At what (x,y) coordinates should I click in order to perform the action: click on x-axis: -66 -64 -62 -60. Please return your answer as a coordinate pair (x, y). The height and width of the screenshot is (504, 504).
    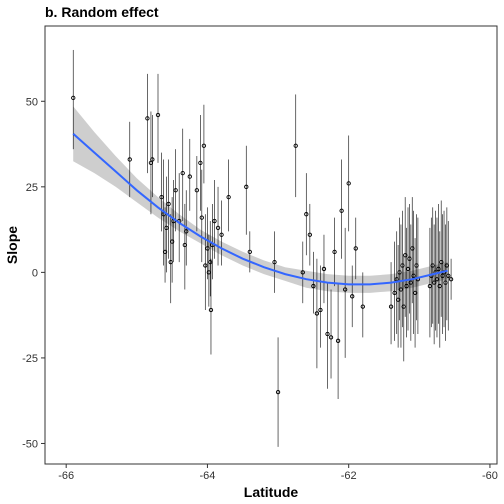
    Looking at the image, I should click on (278, 473).